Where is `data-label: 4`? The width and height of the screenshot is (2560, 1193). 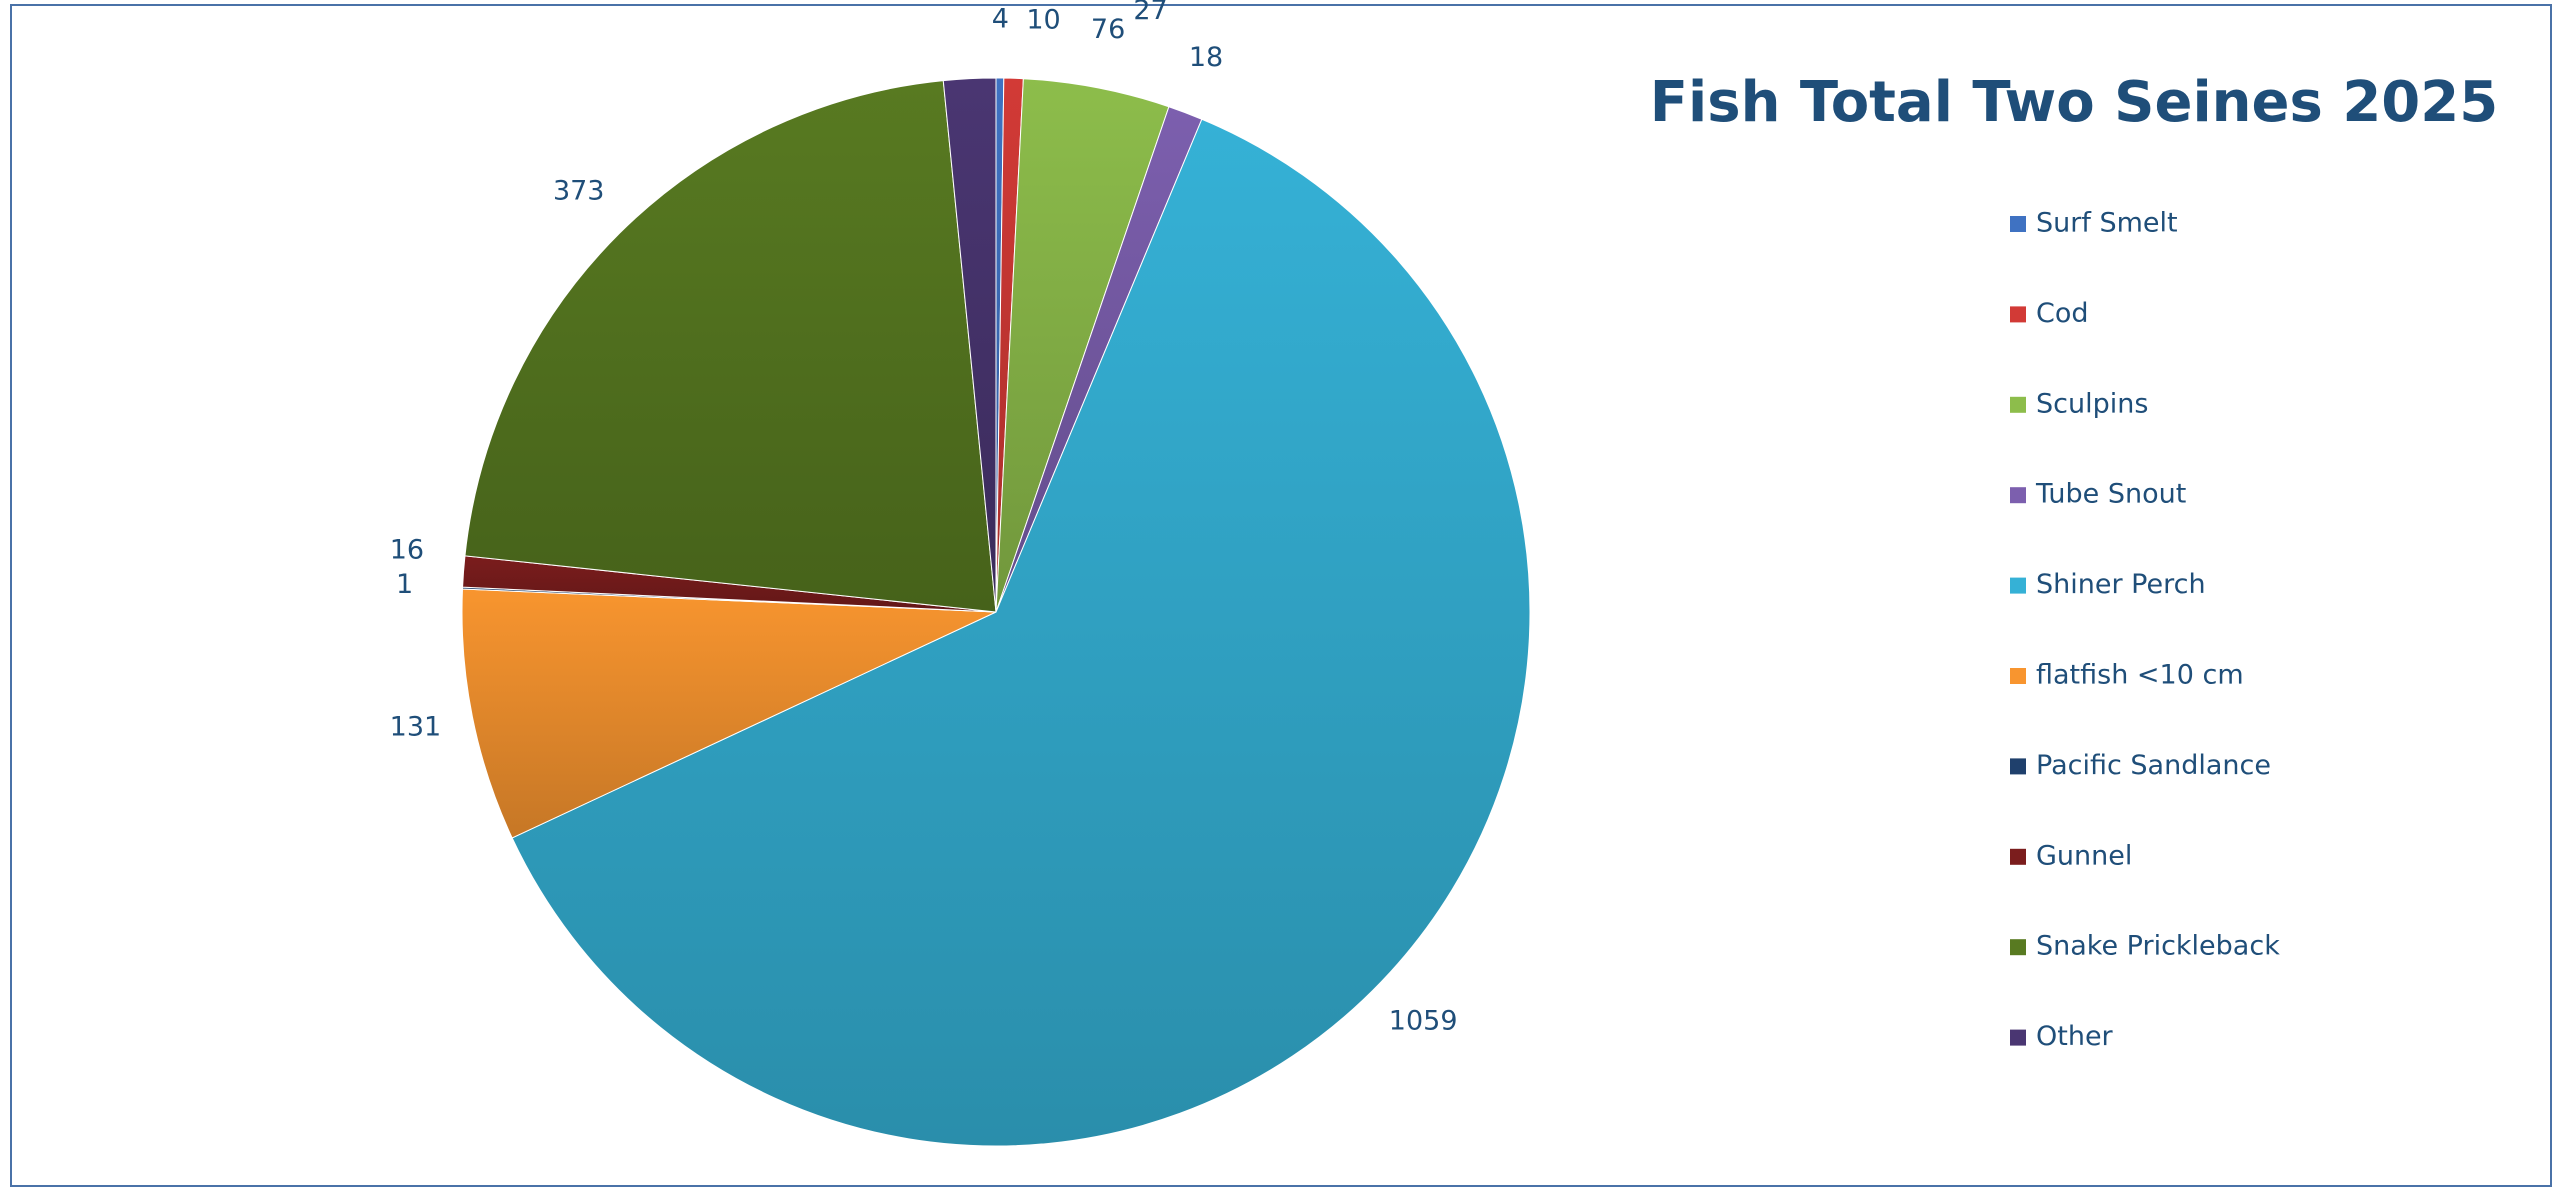 data-label: 4 is located at coordinates (1000, 19).